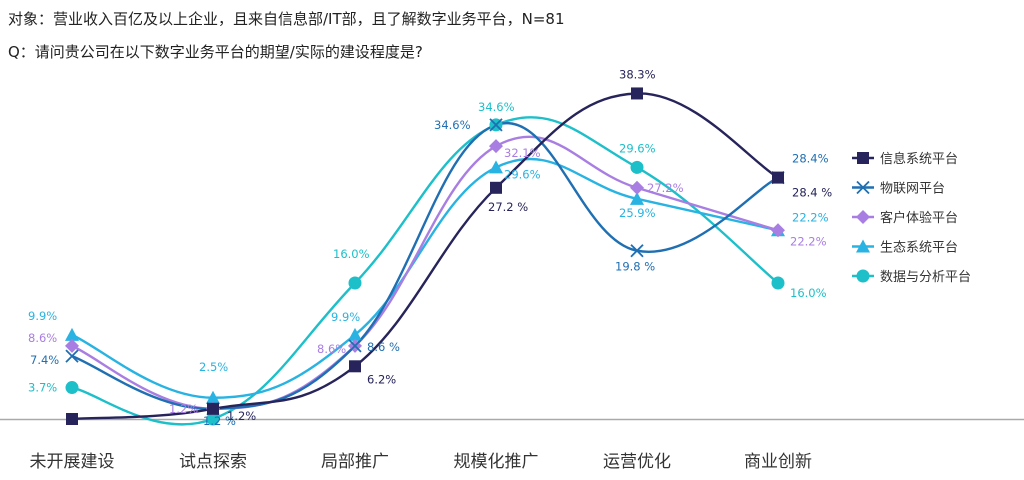 The image size is (1024, 480). What do you see at coordinates (919, 248) in the screenshot?
I see `legend-label: 生态系统平台` at bounding box center [919, 248].